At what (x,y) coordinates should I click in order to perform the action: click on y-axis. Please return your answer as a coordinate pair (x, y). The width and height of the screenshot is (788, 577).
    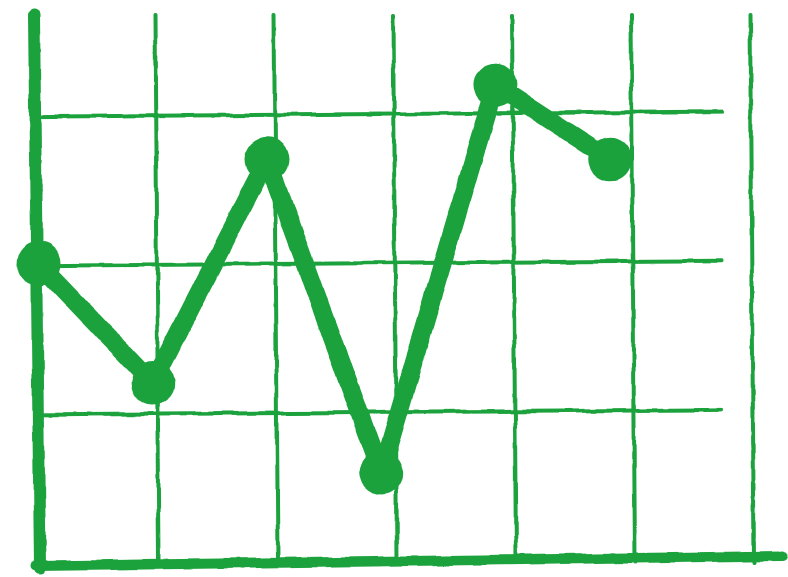
    Looking at the image, I should click on (37, 291).